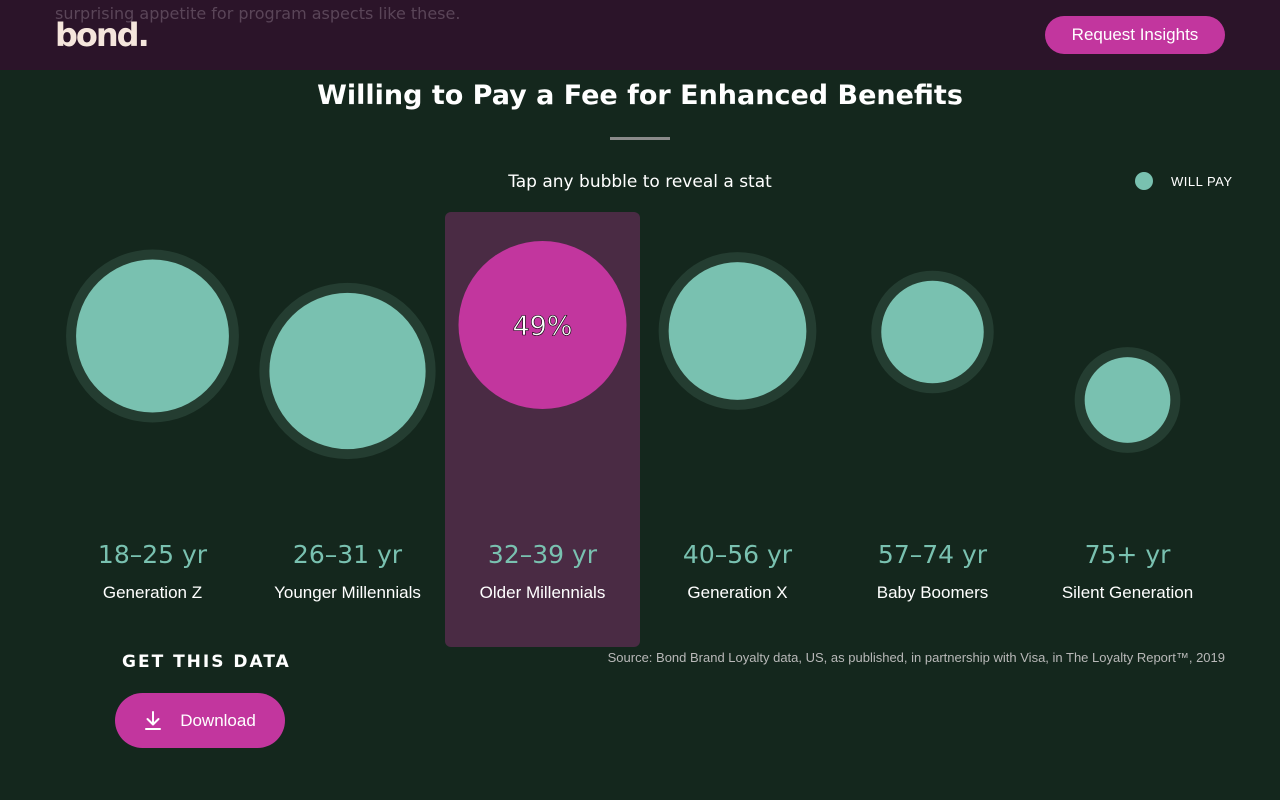 The width and height of the screenshot is (1280, 800). Describe the element at coordinates (640, 138) in the screenshot. I see `title-divider` at that location.